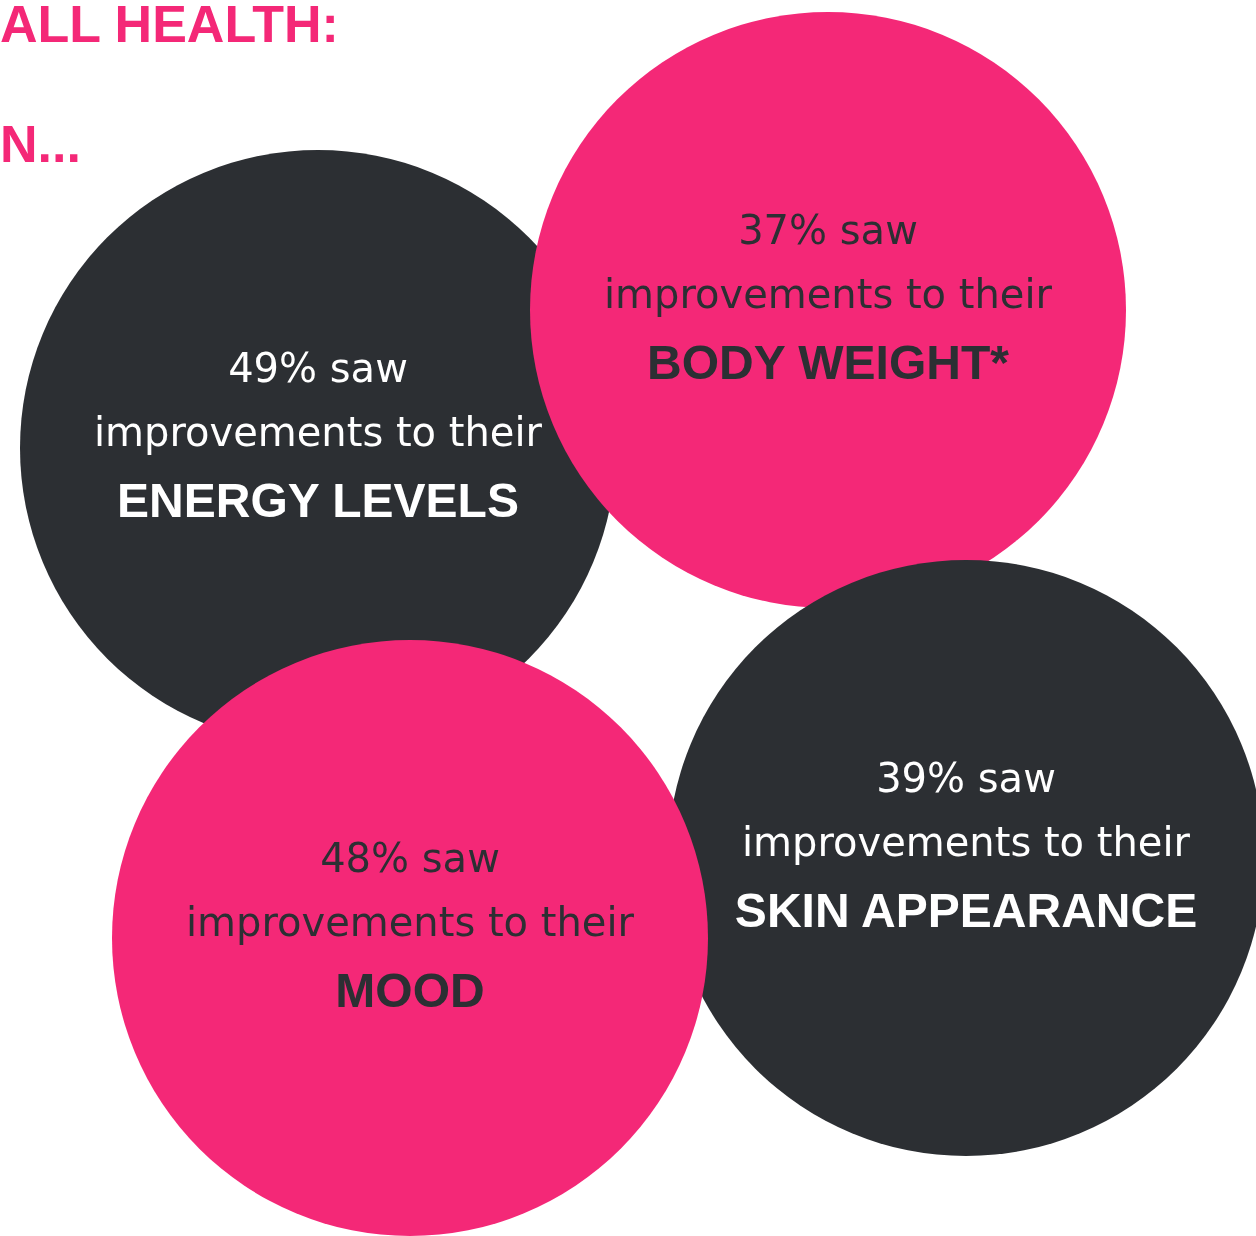  Describe the element at coordinates (410, 858) in the screenshot. I see `data-label: 48% saw` at that location.